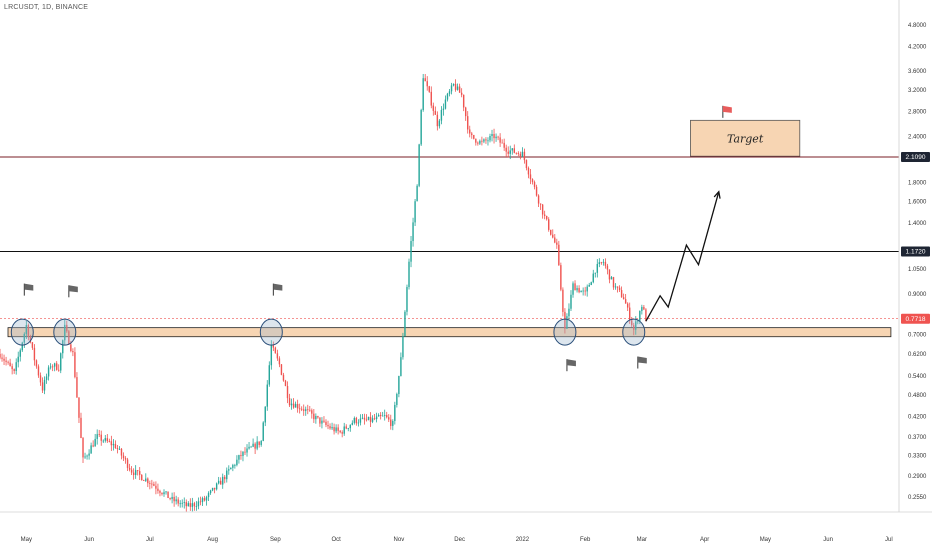  What do you see at coordinates (915, 275) in the screenshot?
I see `price-axis-bg` at bounding box center [915, 275].